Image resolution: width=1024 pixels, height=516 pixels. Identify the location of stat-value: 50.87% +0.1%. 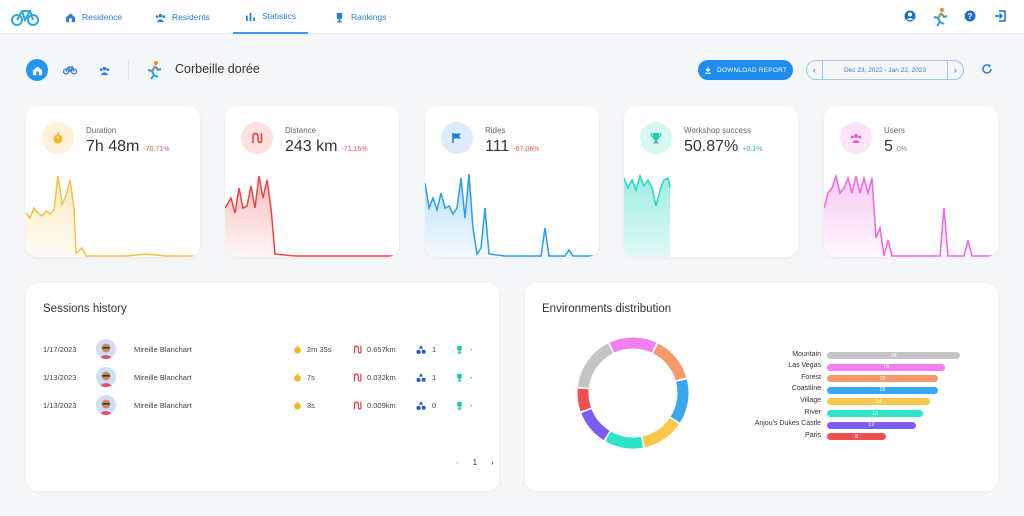
(723, 147).